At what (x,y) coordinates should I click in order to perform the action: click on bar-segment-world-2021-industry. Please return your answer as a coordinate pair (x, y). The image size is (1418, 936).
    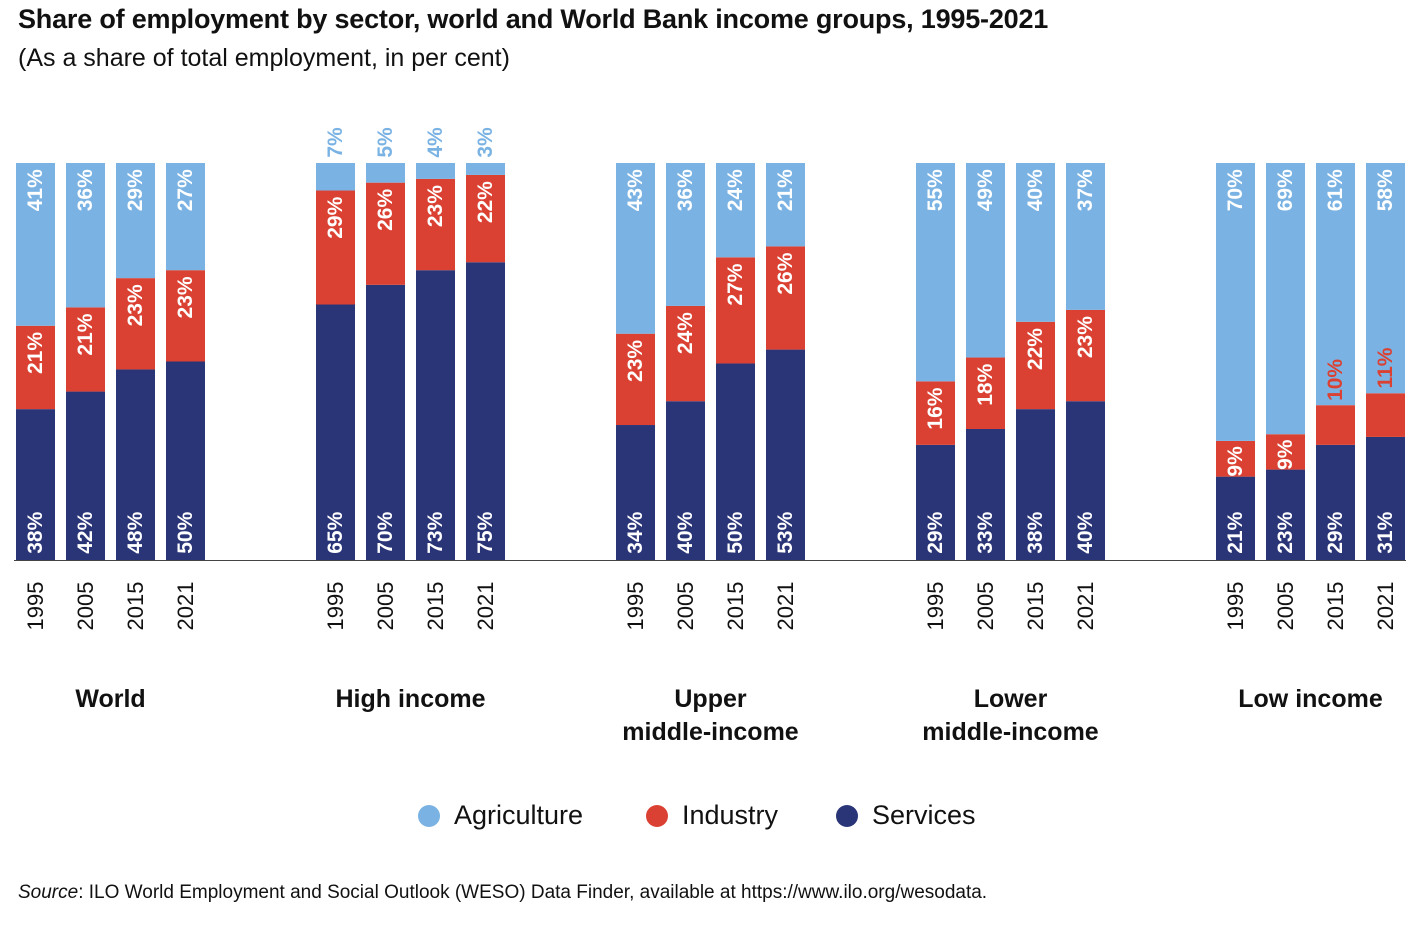
    Looking at the image, I should click on (185, 316).